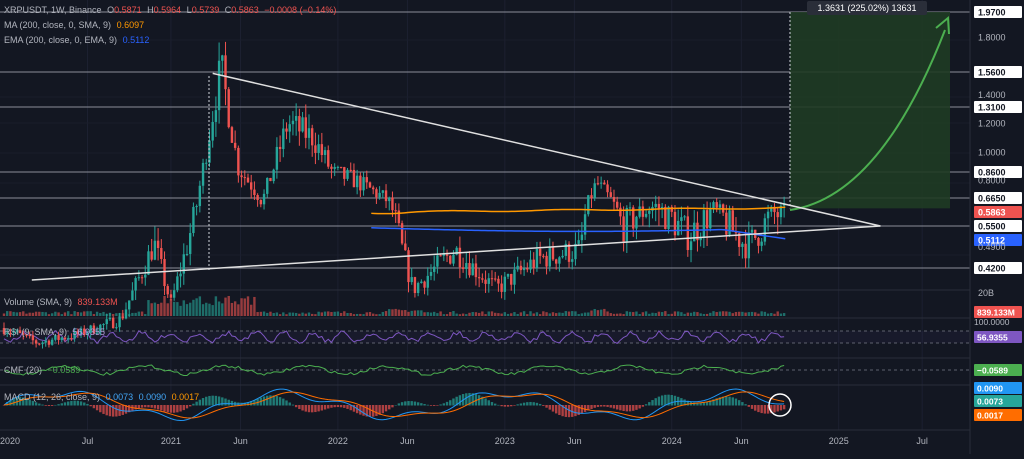 Image resolution: width=1024 pixels, height=459 pixels. Describe the element at coordinates (78, 40) in the screenshot. I see `ema-legend: EMA (200, close, 0, EMA, 9) 0.5112` at that location.